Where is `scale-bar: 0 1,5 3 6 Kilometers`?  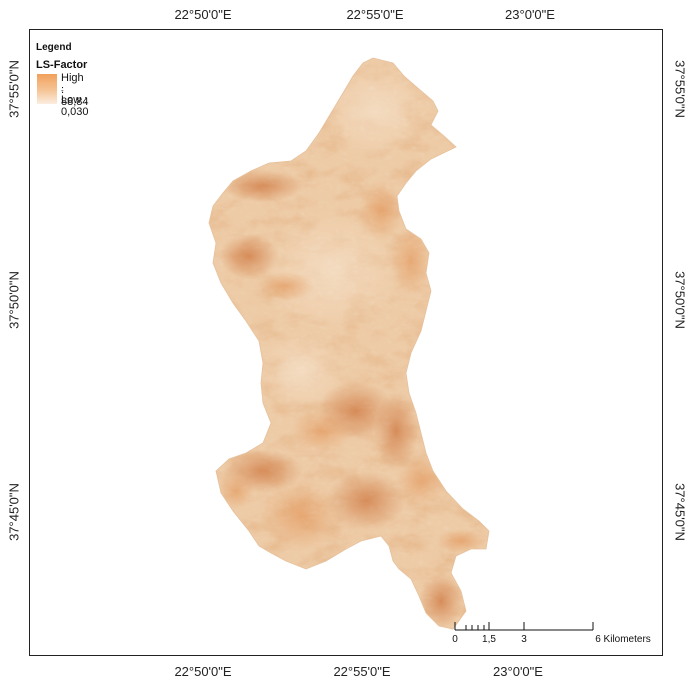 scale-bar: 0 1,5 3 6 Kilometers is located at coordinates (548, 635).